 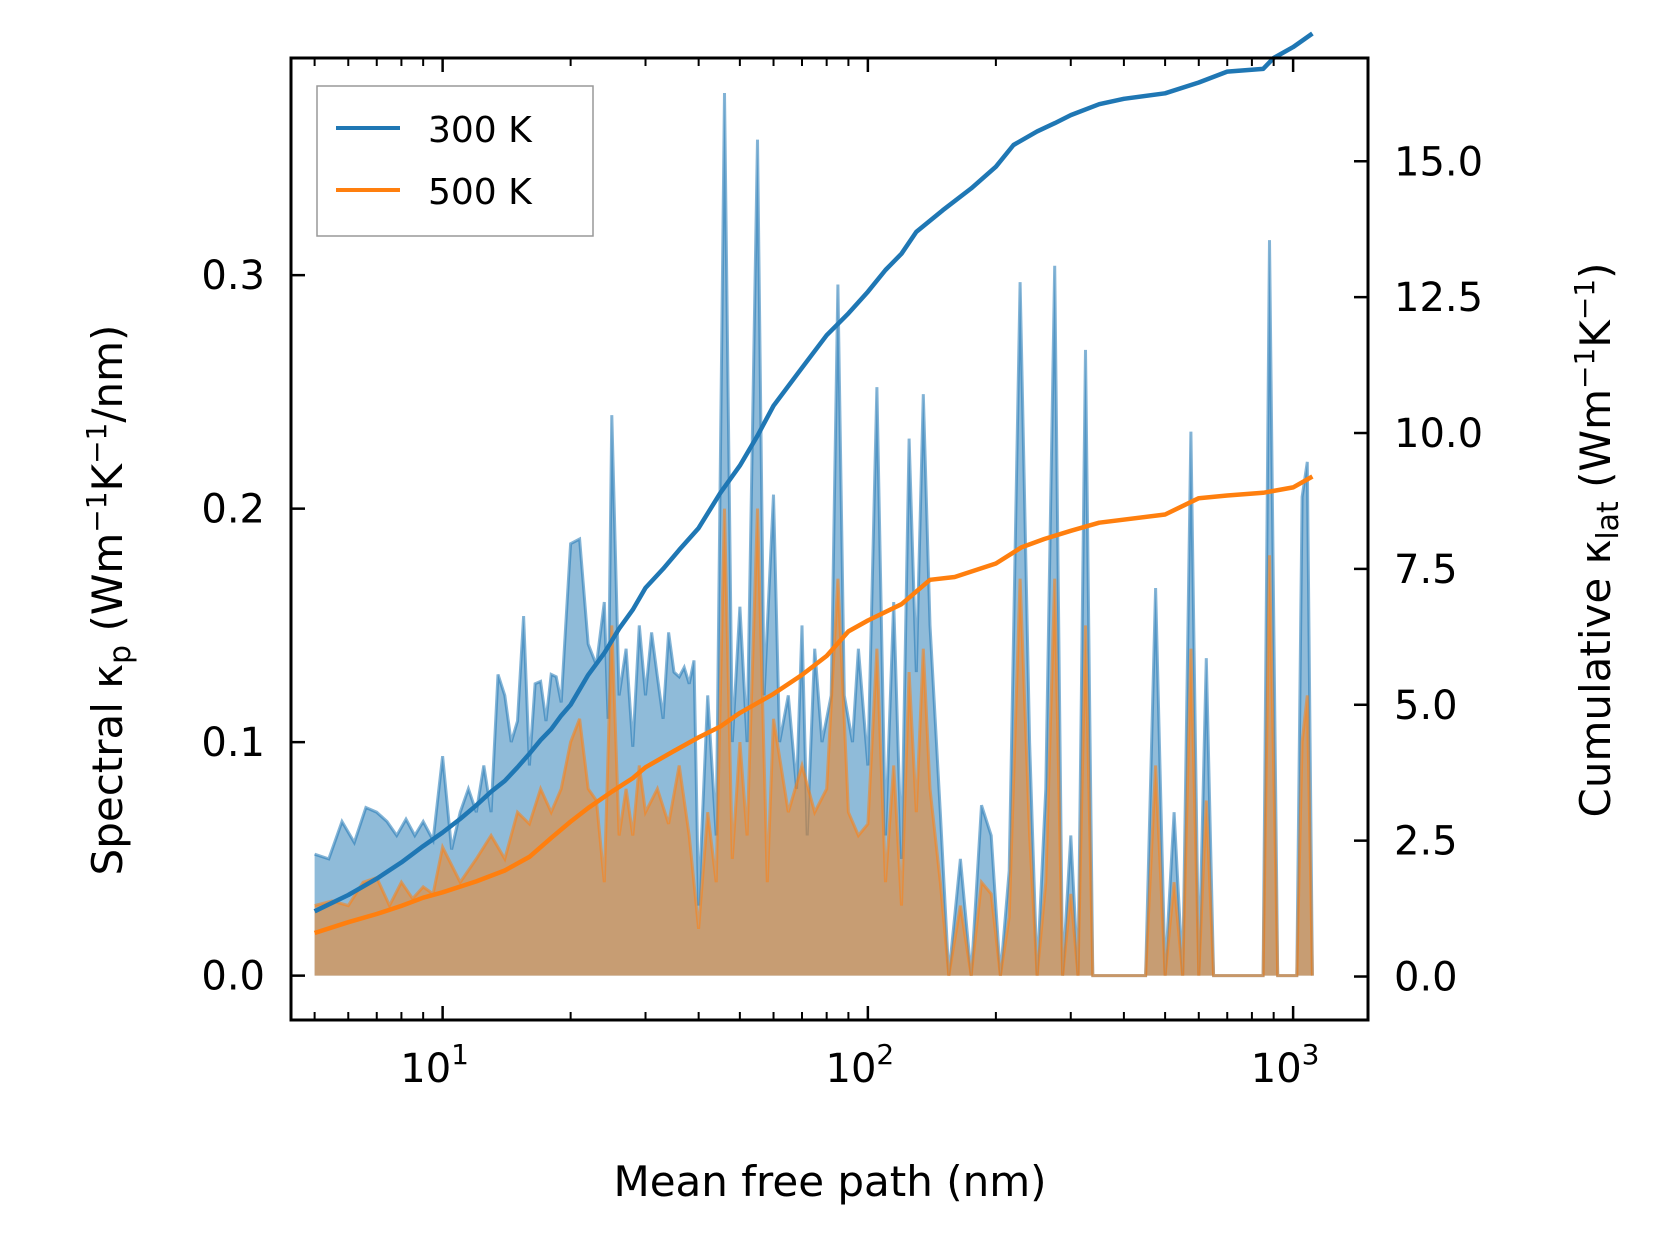 I want to click on y-left-tick-label: 0.3, so click(x=233, y=276).